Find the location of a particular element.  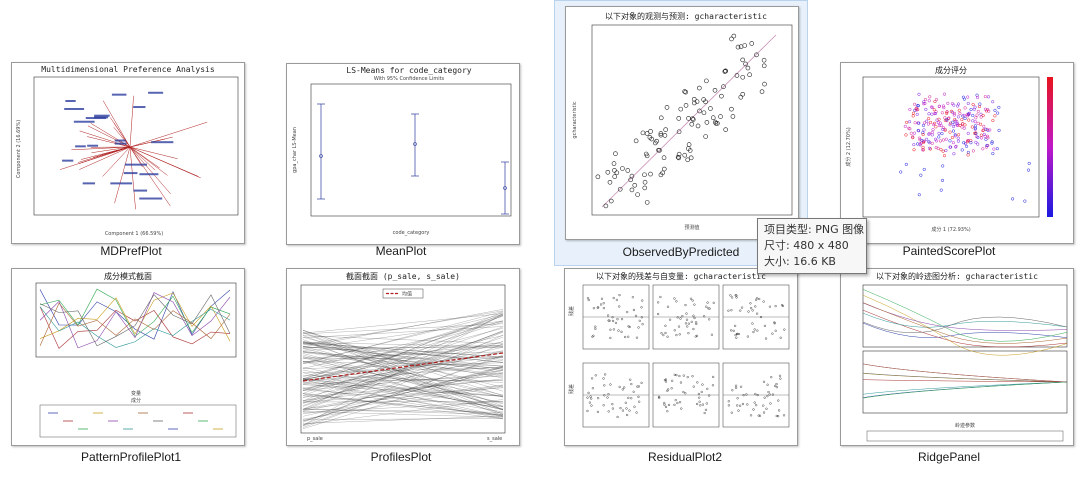

file-tile-paintedscoreplot: 成分评分 成分 1 (72.93%) 成分 2 (12.70%) is located at coordinates (949, 126).